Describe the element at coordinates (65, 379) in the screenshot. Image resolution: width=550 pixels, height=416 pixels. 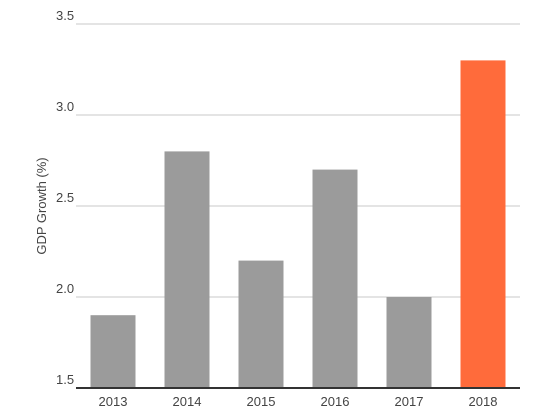
I see `y-tick-label: 1.5` at that location.